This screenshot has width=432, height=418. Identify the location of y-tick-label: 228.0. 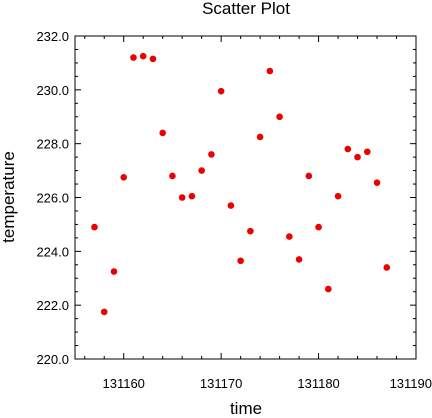
(52, 144).